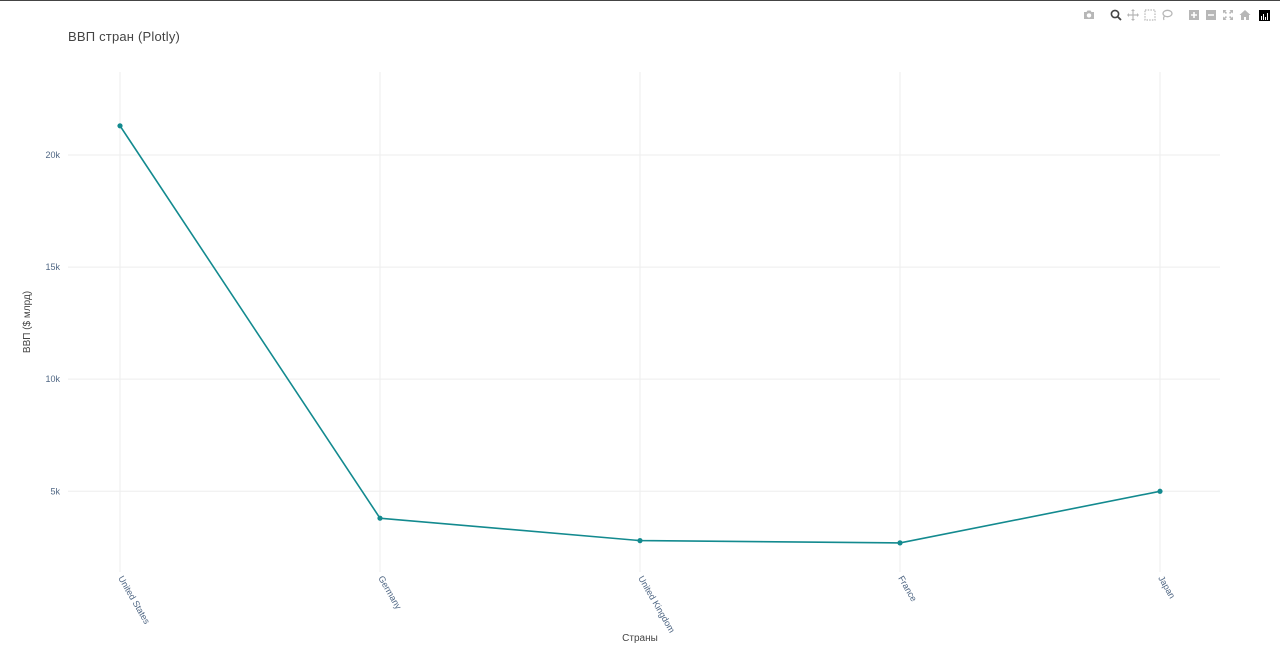 Image resolution: width=1280 pixels, height=653 pixels. Describe the element at coordinates (1132, 15) in the screenshot. I see `pan-icon` at that location.